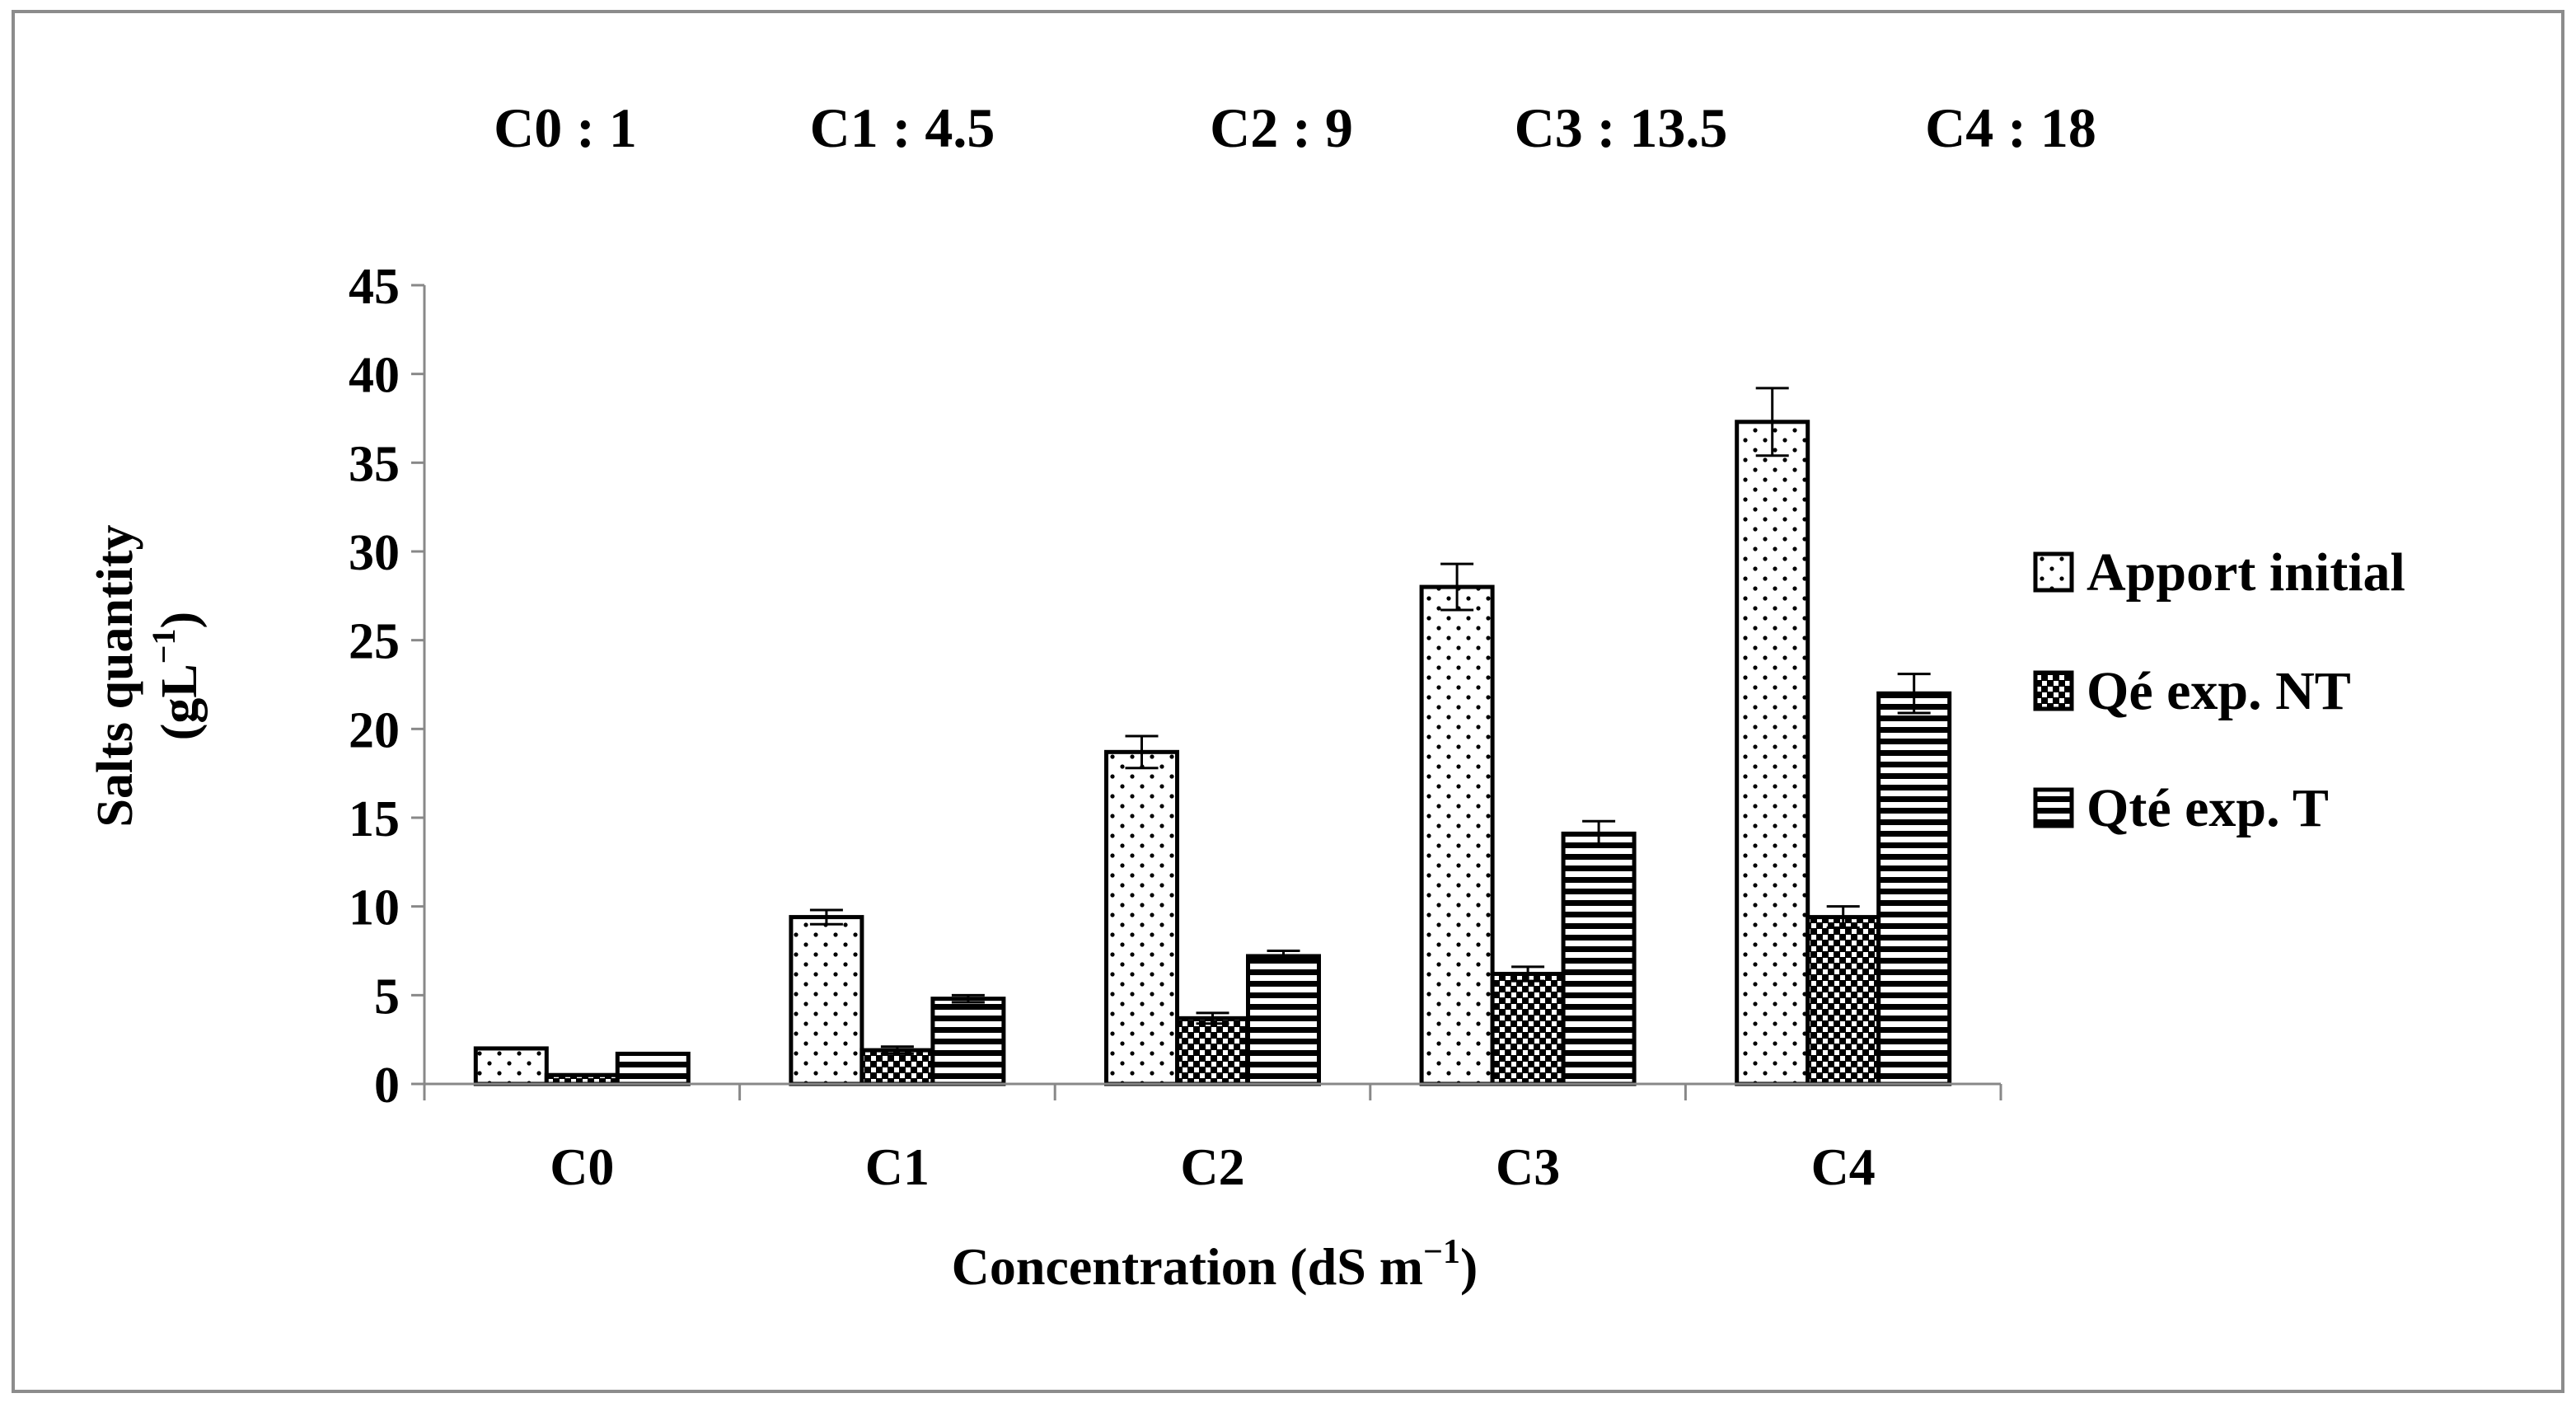 The image size is (2576, 1412). What do you see at coordinates (1212, 1167) in the screenshot?
I see `x-tick-label-c2: C2` at bounding box center [1212, 1167].